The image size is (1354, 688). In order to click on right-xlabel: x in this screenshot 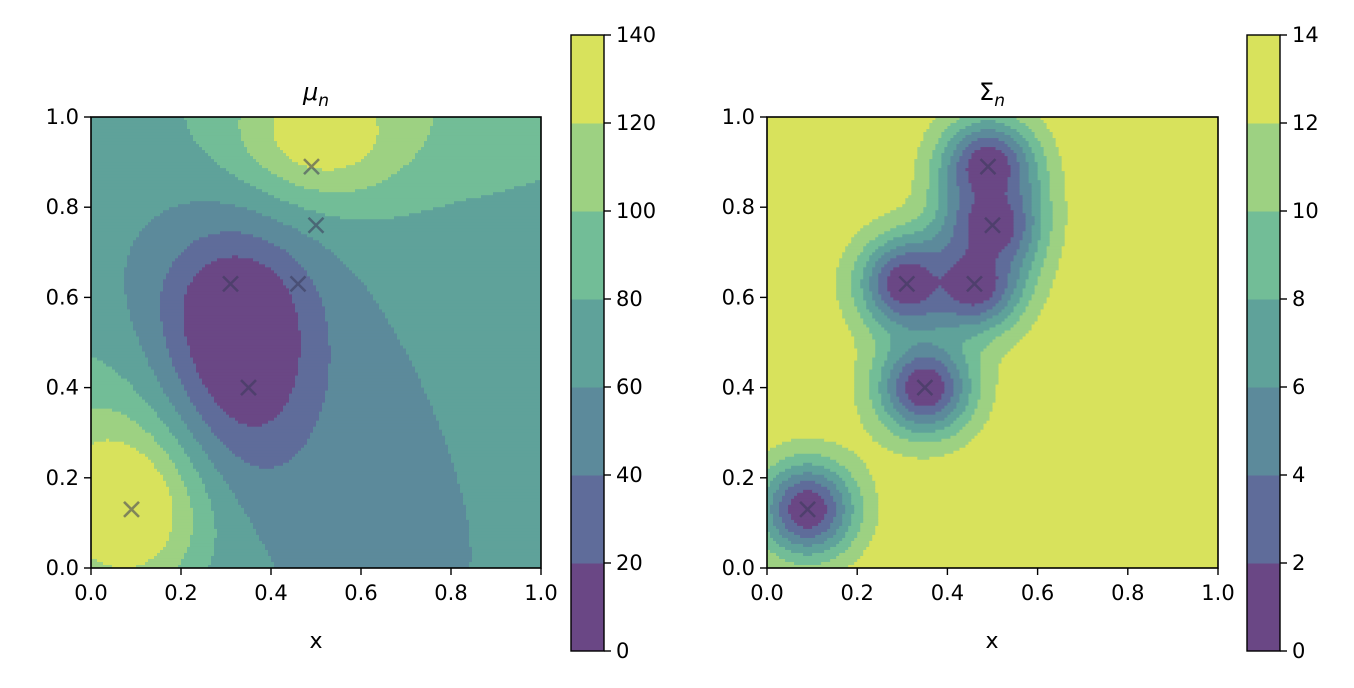, I will do `click(991, 641)`.